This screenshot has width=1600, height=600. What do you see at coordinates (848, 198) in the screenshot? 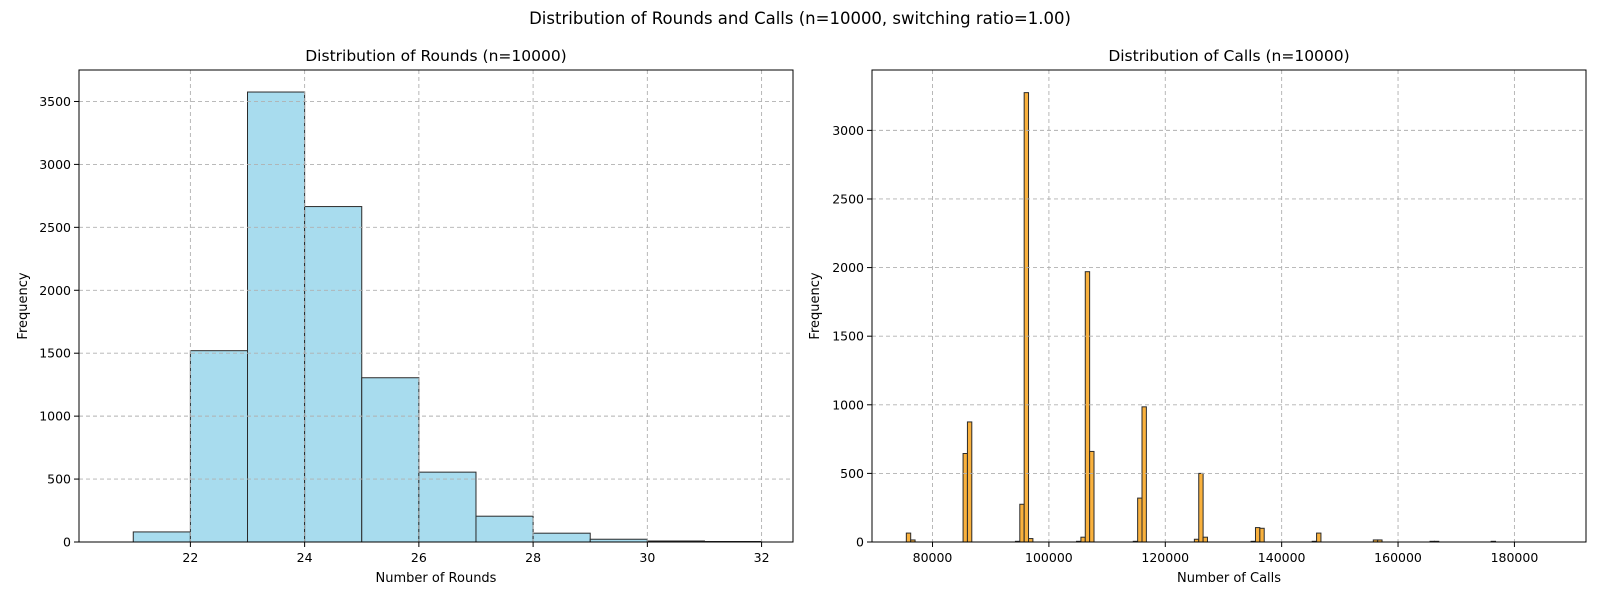
I see `calls-y-tick-label: 2500` at bounding box center [848, 198].